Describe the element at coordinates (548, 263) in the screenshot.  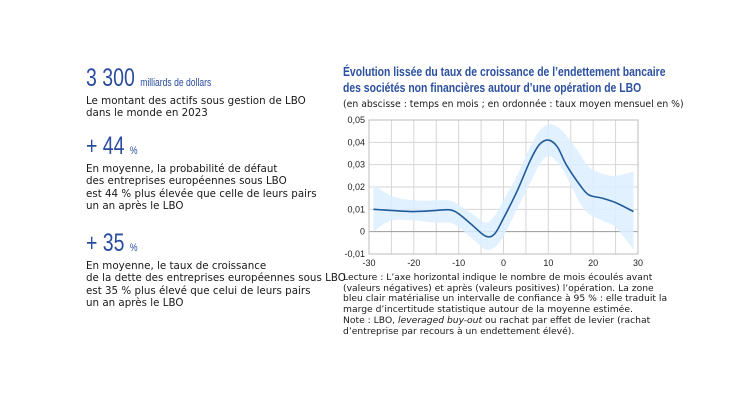
I see `x-tick-label: 10` at that location.